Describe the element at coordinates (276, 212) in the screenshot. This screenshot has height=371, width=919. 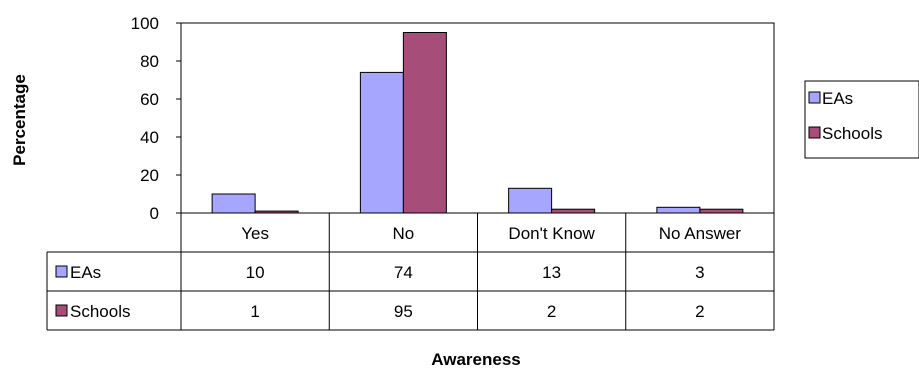
I see `bar-schools-yes` at that location.